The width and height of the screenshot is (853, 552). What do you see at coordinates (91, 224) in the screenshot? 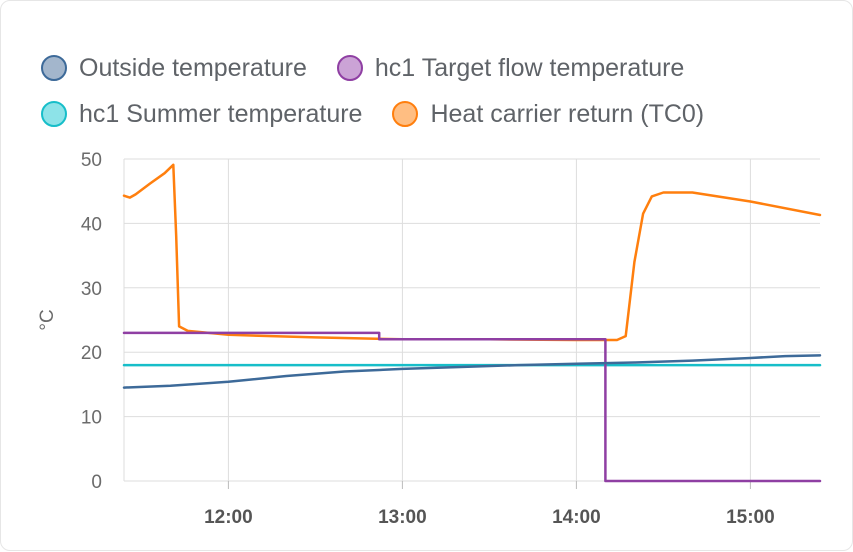
I see `y-tick-label: 40` at bounding box center [91, 224].